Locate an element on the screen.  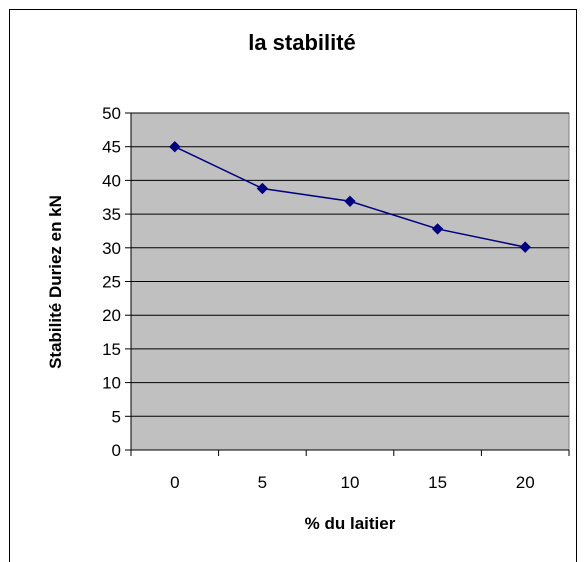
x-tick-label: 10 is located at coordinates (350, 482).